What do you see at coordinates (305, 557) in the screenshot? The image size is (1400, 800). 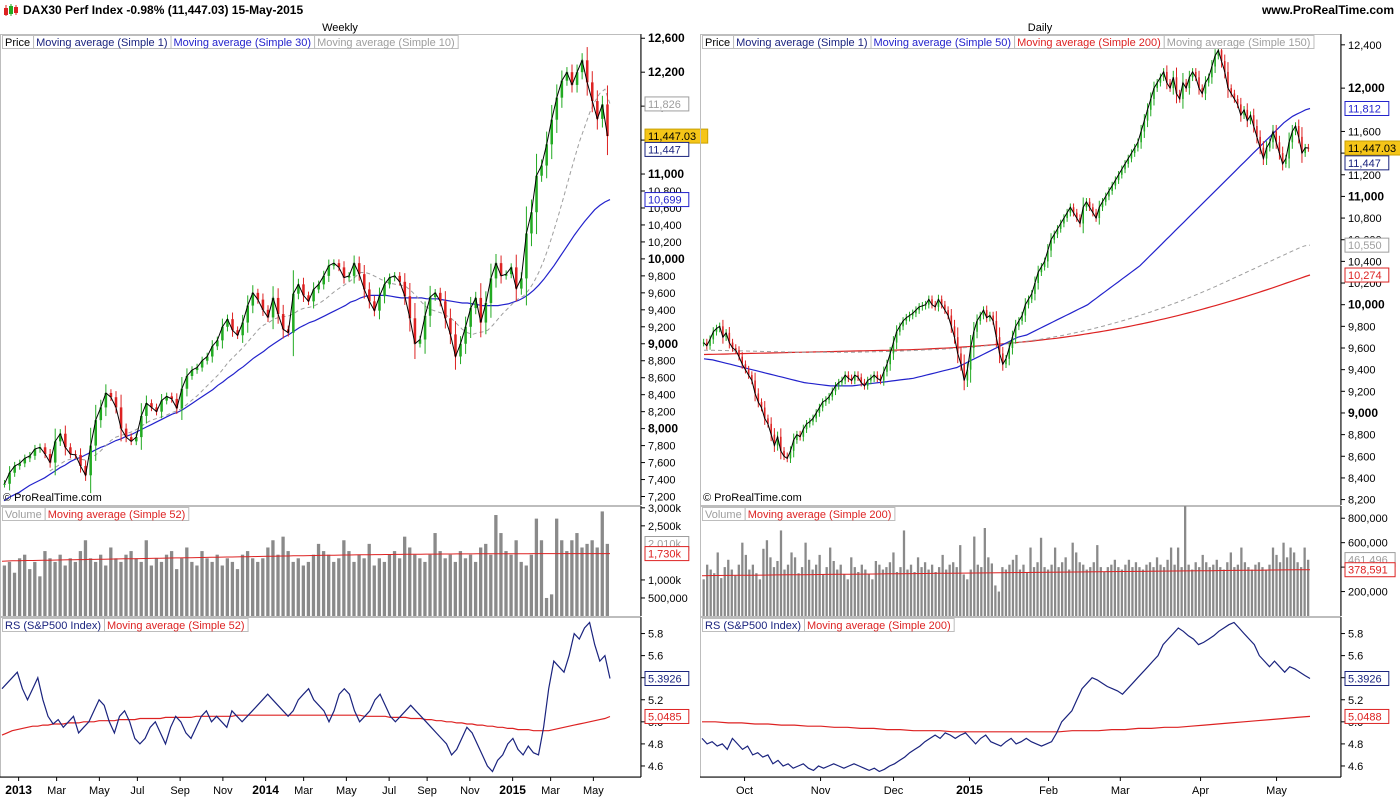 I see `weekly-volume-ma-line` at bounding box center [305, 557].